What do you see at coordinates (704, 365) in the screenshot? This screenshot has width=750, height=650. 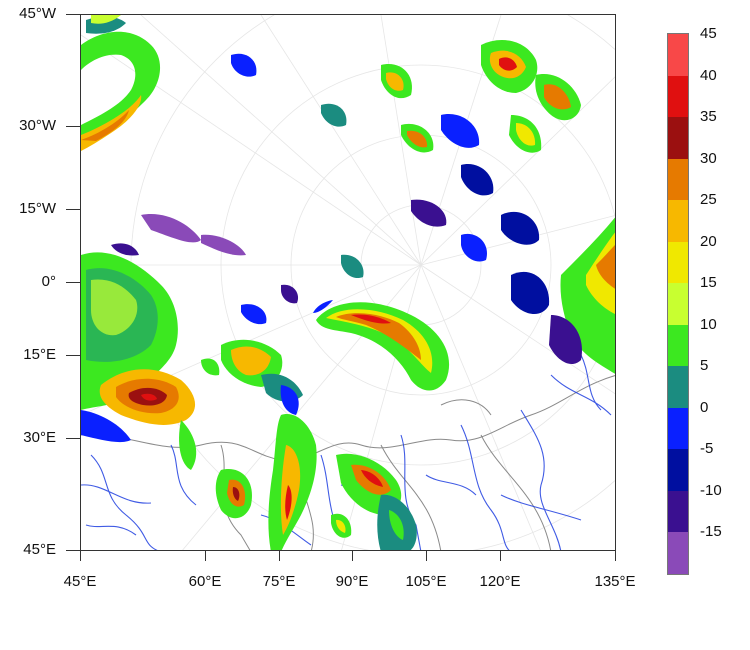 I see `colorbar-label: 5` at bounding box center [704, 365].